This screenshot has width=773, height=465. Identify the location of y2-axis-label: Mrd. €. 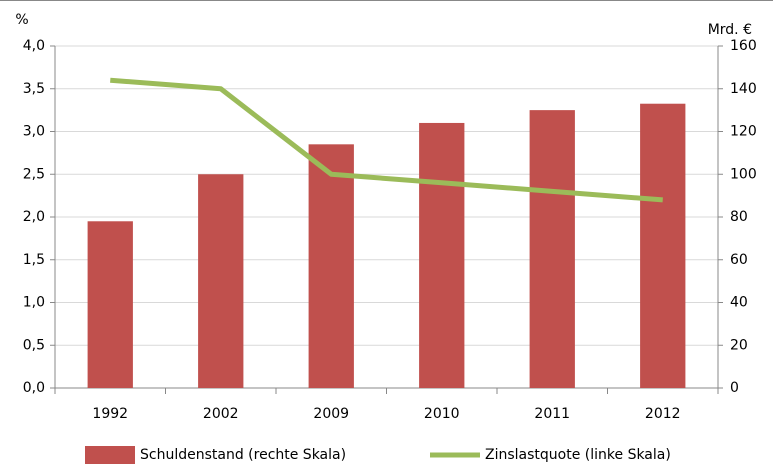
(730, 30).